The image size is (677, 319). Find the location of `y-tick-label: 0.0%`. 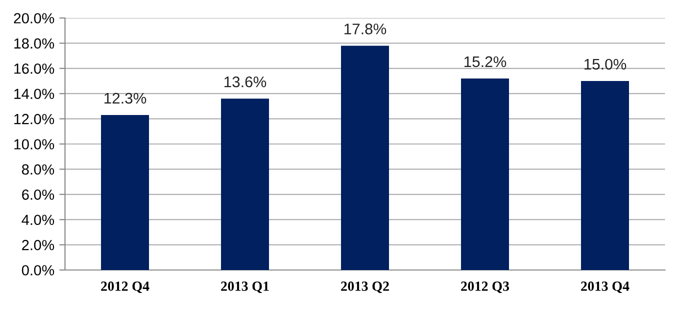

y-tick-label: 0.0% is located at coordinates (38, 270).